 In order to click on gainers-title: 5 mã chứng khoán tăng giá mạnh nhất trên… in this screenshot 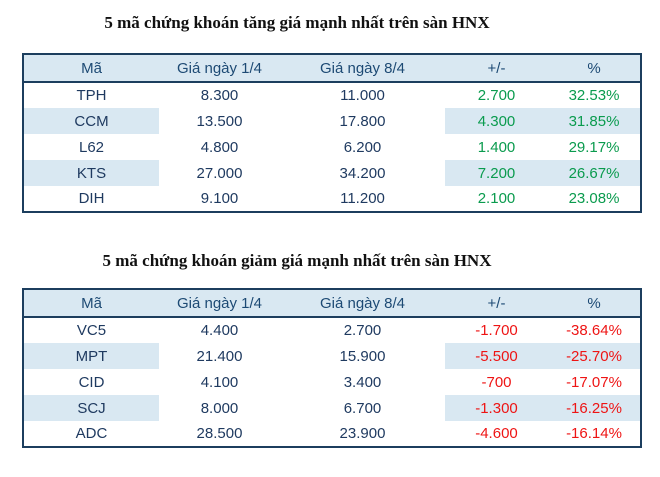, I will do `click(297, 22)`.